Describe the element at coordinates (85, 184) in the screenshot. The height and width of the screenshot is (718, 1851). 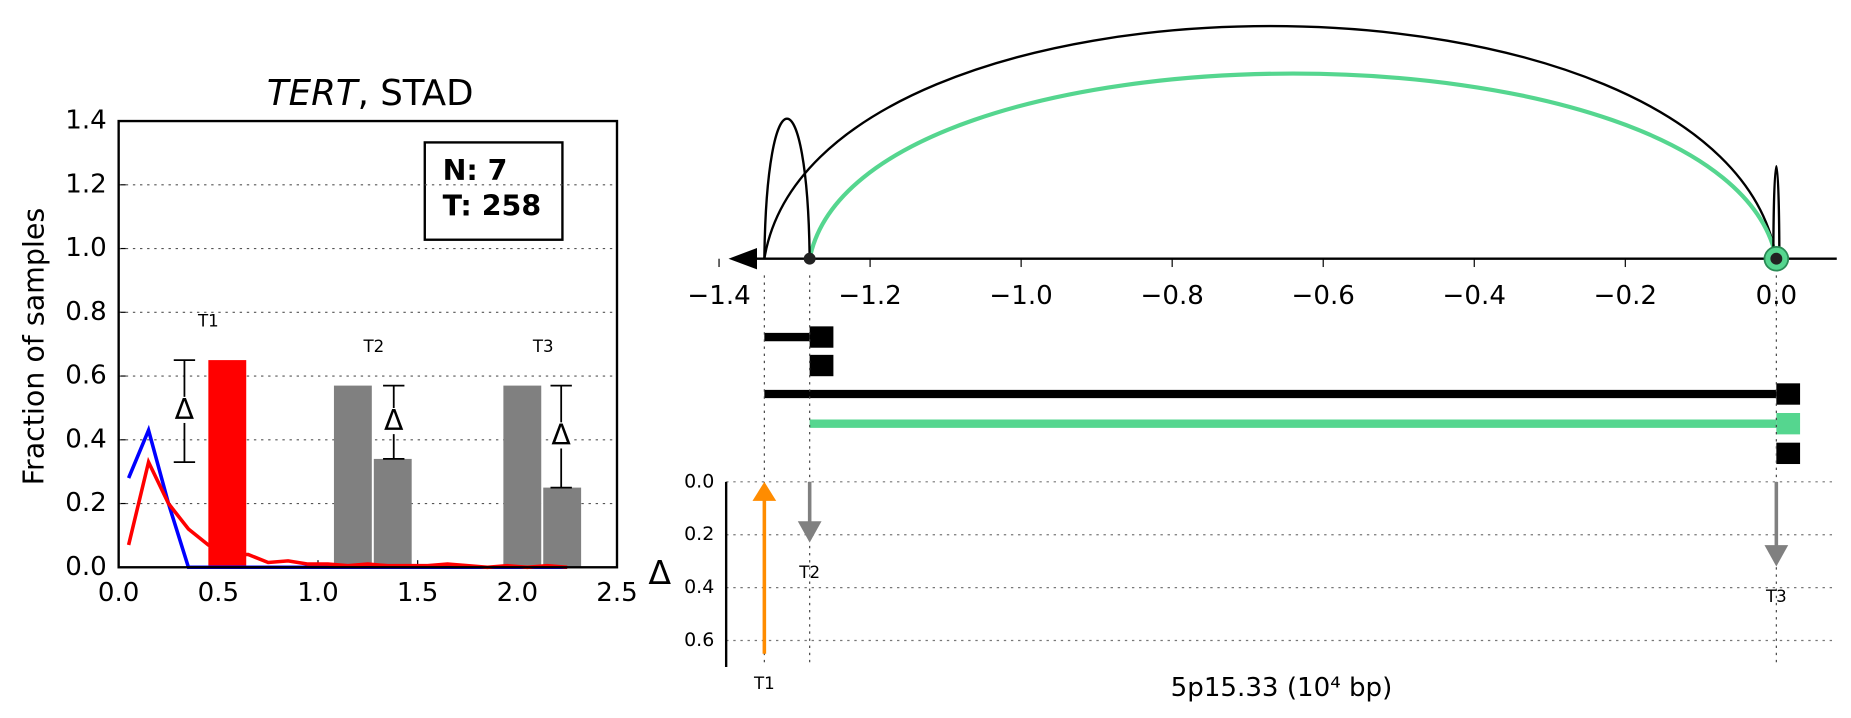
I see `y-tick-label: 1.2` at that location.